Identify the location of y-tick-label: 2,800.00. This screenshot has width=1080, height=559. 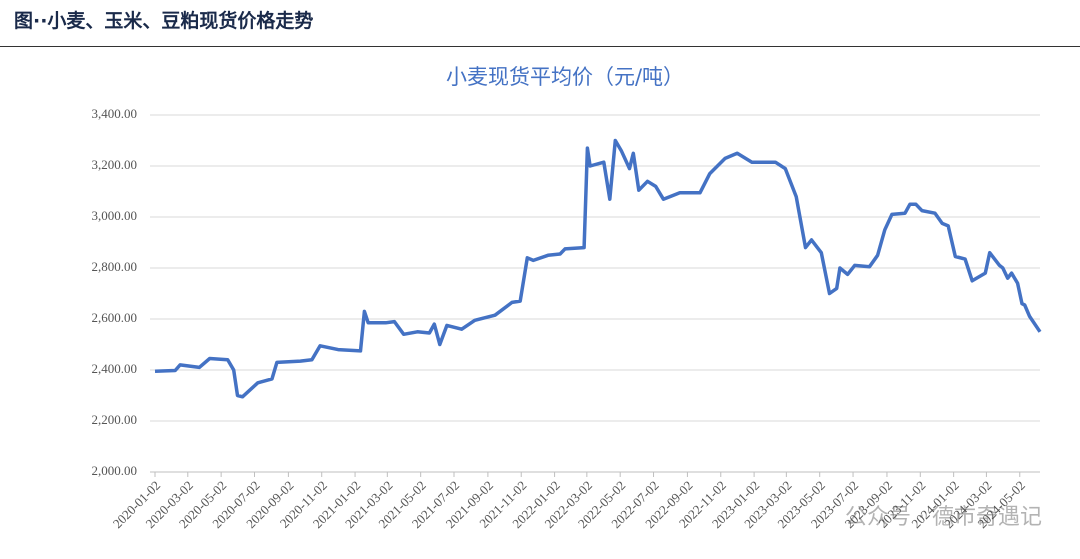
(115, 266).